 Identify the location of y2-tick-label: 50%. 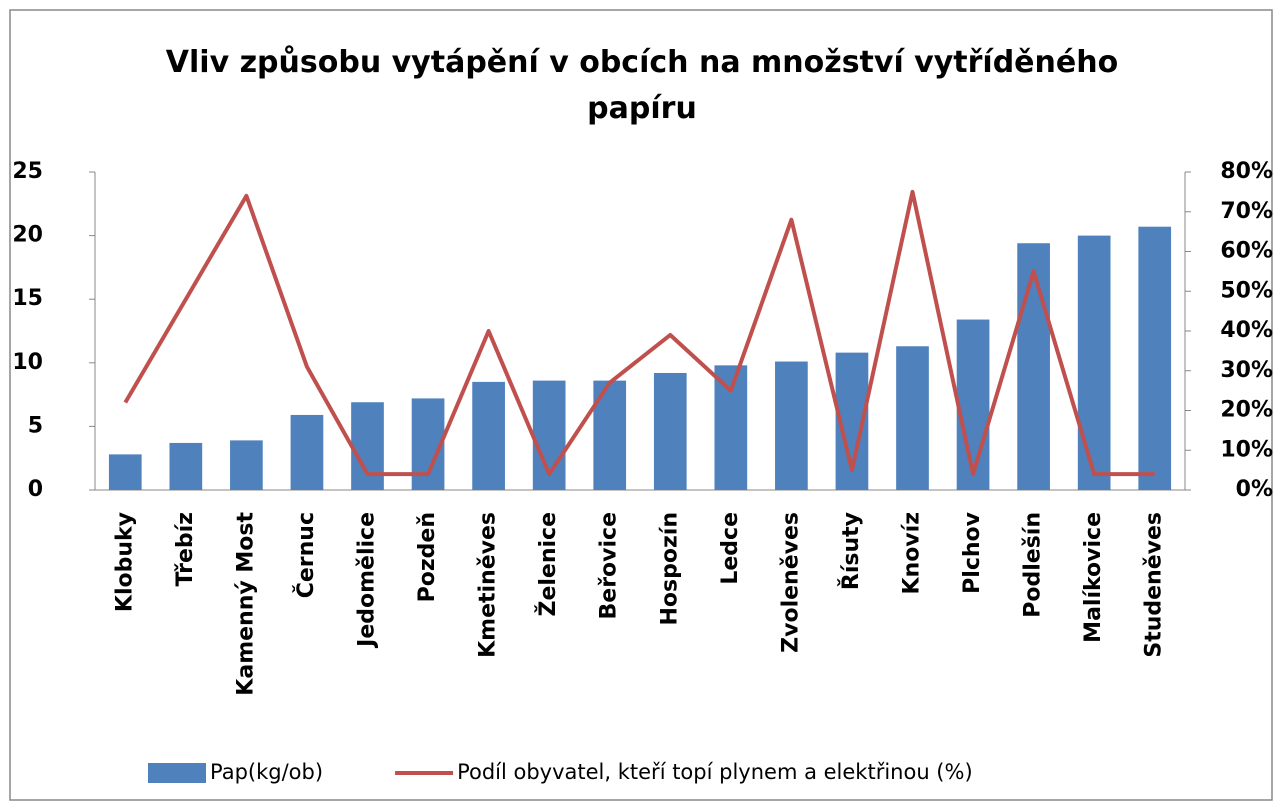
(1246, 290).